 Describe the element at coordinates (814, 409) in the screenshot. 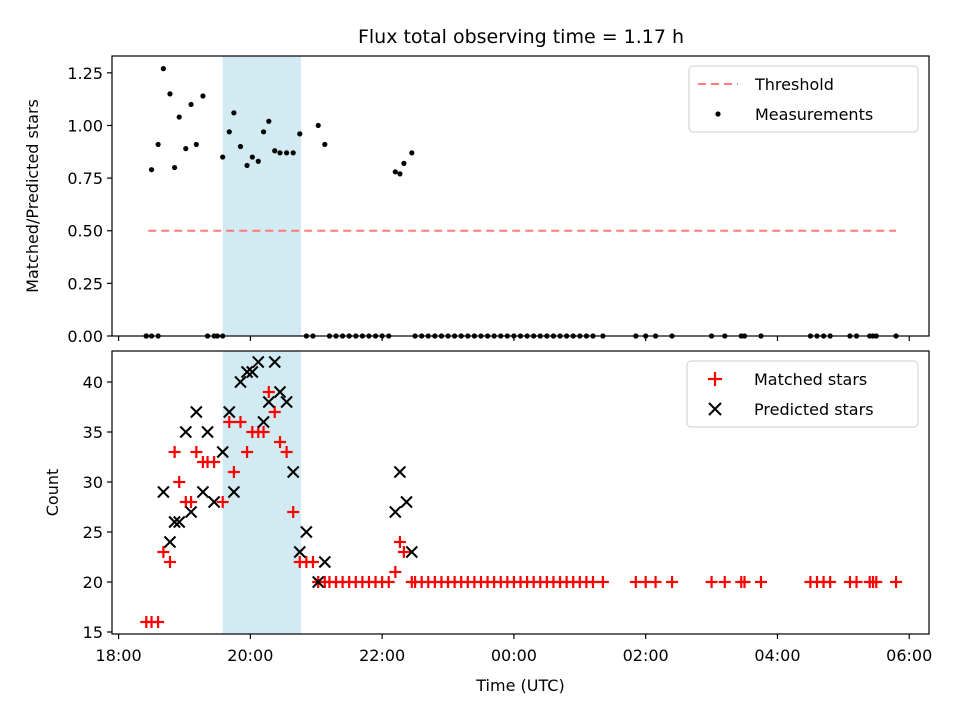

I see `legend-predicted-label: Predicted stars` at that location.